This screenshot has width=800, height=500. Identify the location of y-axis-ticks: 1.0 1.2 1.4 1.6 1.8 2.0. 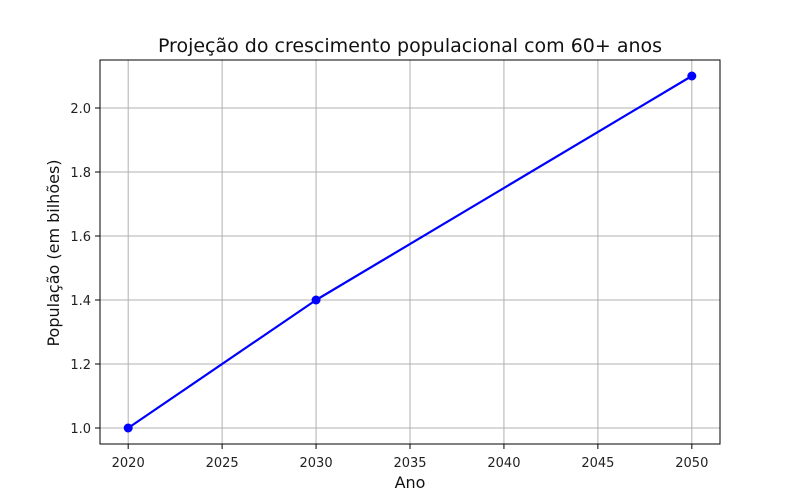
(85, 269).